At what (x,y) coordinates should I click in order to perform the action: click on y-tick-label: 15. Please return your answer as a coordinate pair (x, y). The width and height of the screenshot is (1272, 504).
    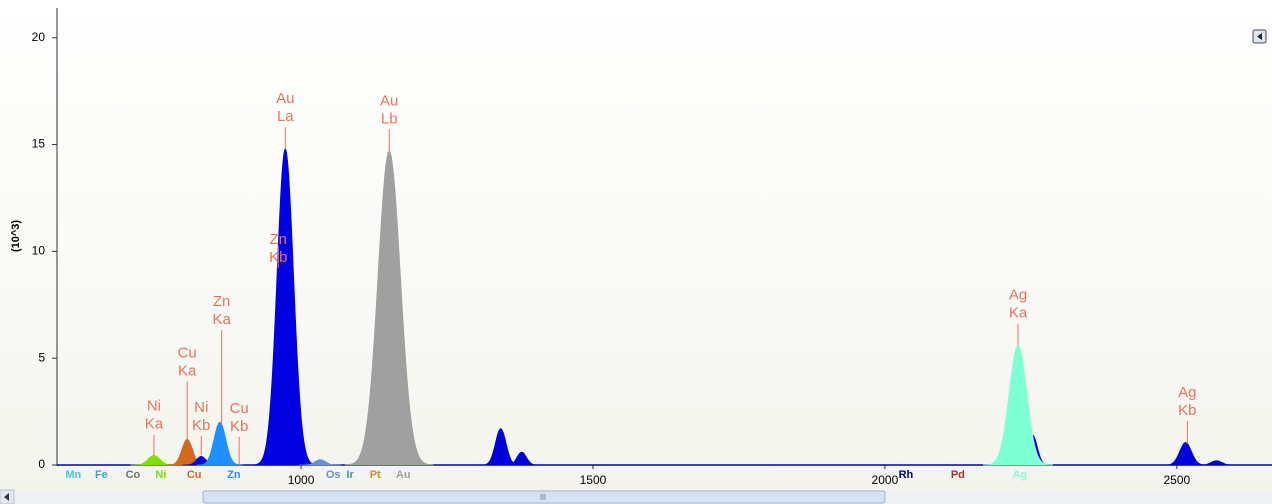
    Looking at the image, I should click on (39, 144).